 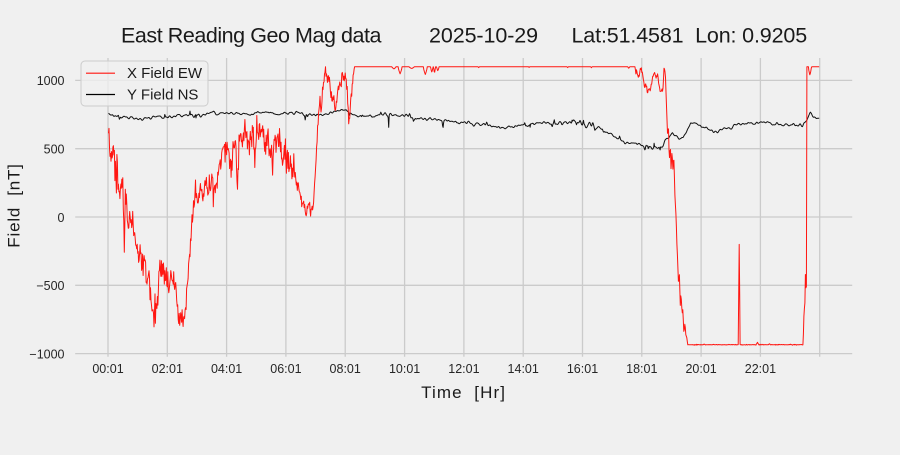 What do you see at coordinates (404, 369) in the screenshot?
I see `svg-text: 10:01` at bounding box center [404, 369].